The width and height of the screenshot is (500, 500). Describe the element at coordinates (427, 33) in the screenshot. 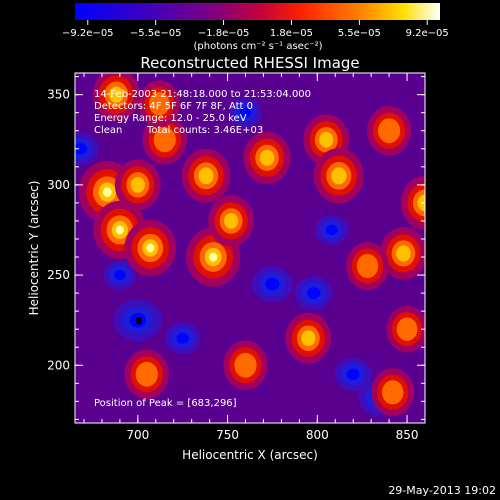

I see `colorbar-tick-label: 9.2e−05` at that location.